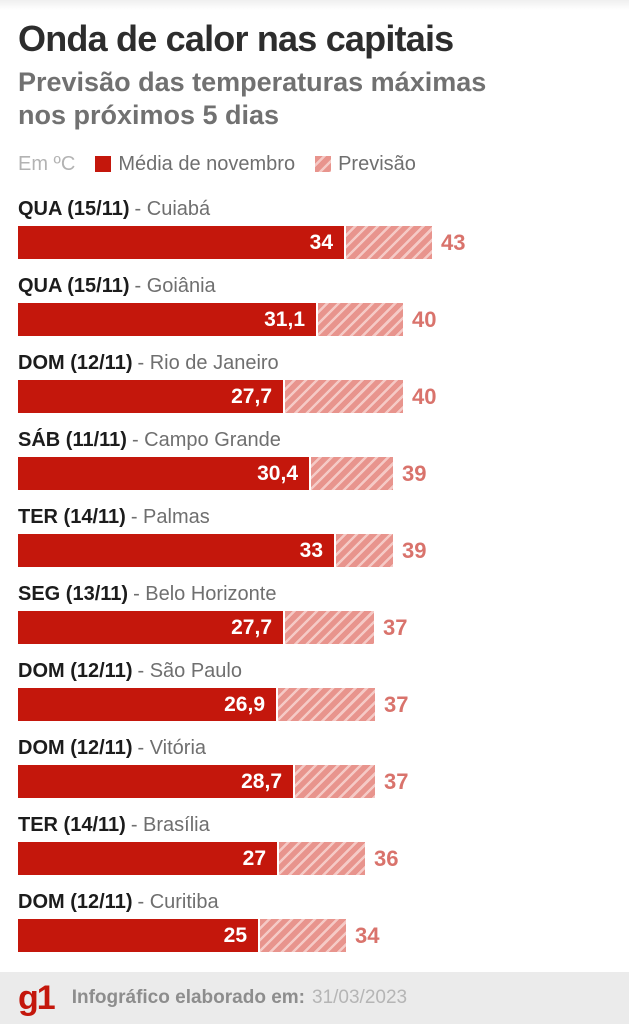 The width and height of the screenshot is (629, 1024). What do you see at coordinates (277, 473) in the screenshot?
I see `average-value: 30,4` at bounding box center [277, 473].